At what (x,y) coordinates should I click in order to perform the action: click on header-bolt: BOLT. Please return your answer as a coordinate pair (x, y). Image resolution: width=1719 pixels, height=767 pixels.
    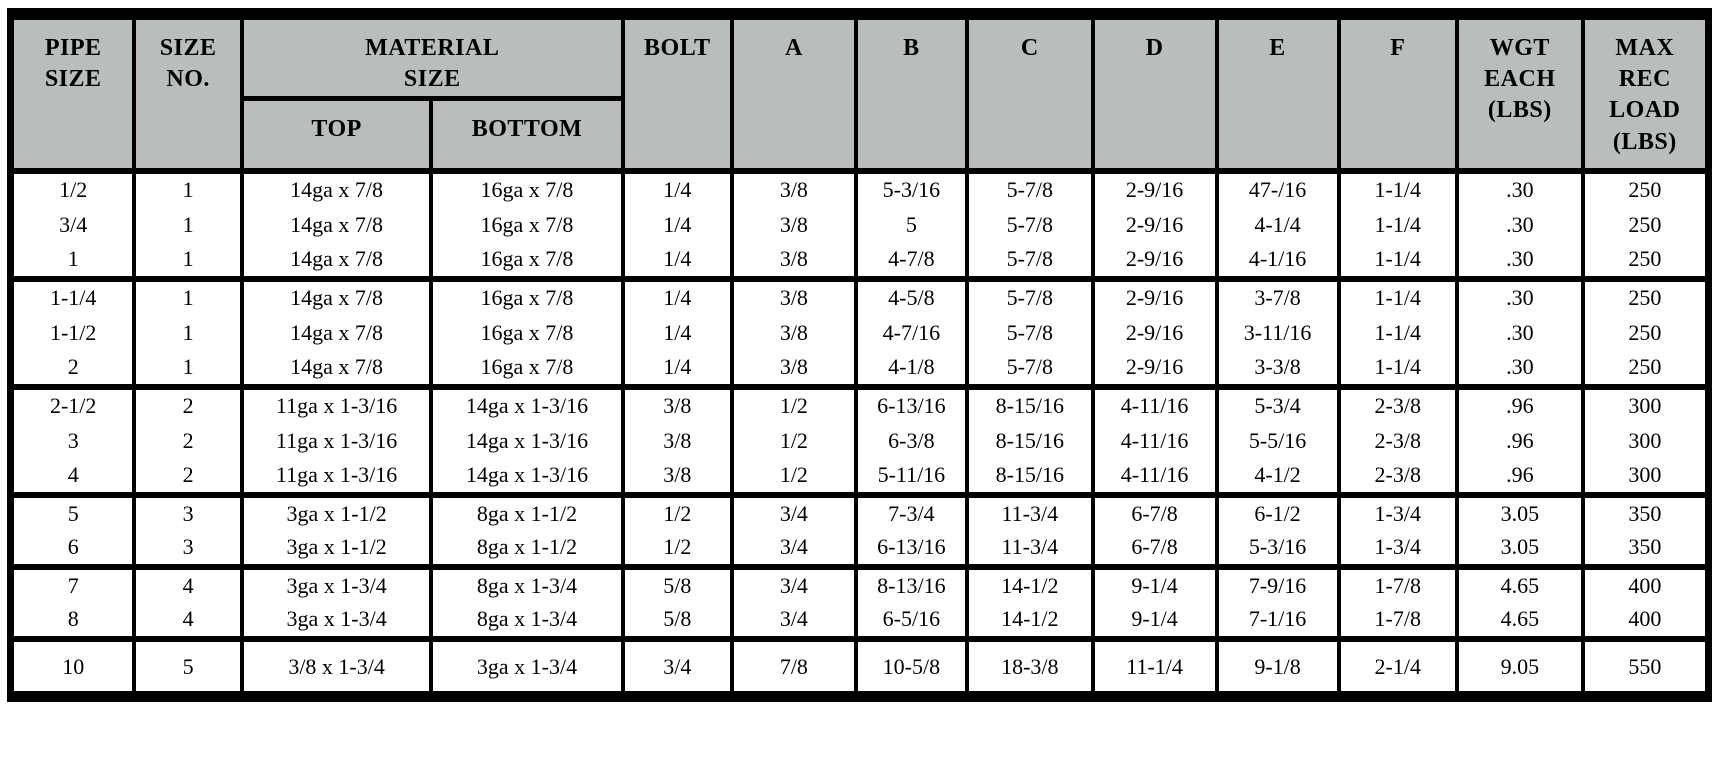
    Looking at the image, I should click on (676, 92).